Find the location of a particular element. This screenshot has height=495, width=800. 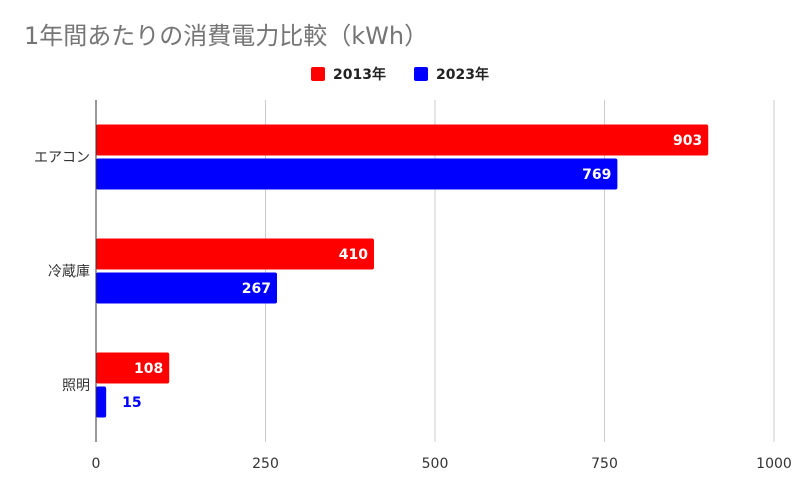

legend-item-2023: 2023年 is located at coordinates (451, 74).